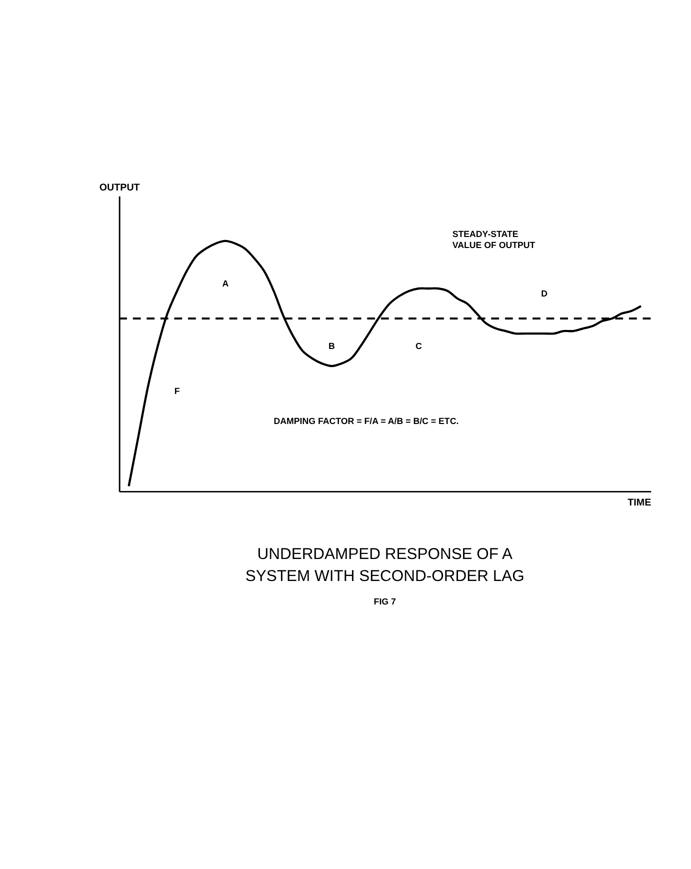 Image resolution: width=691 pixels, height=869 pixels. I want to click on annotation: A, so click(226, 283).